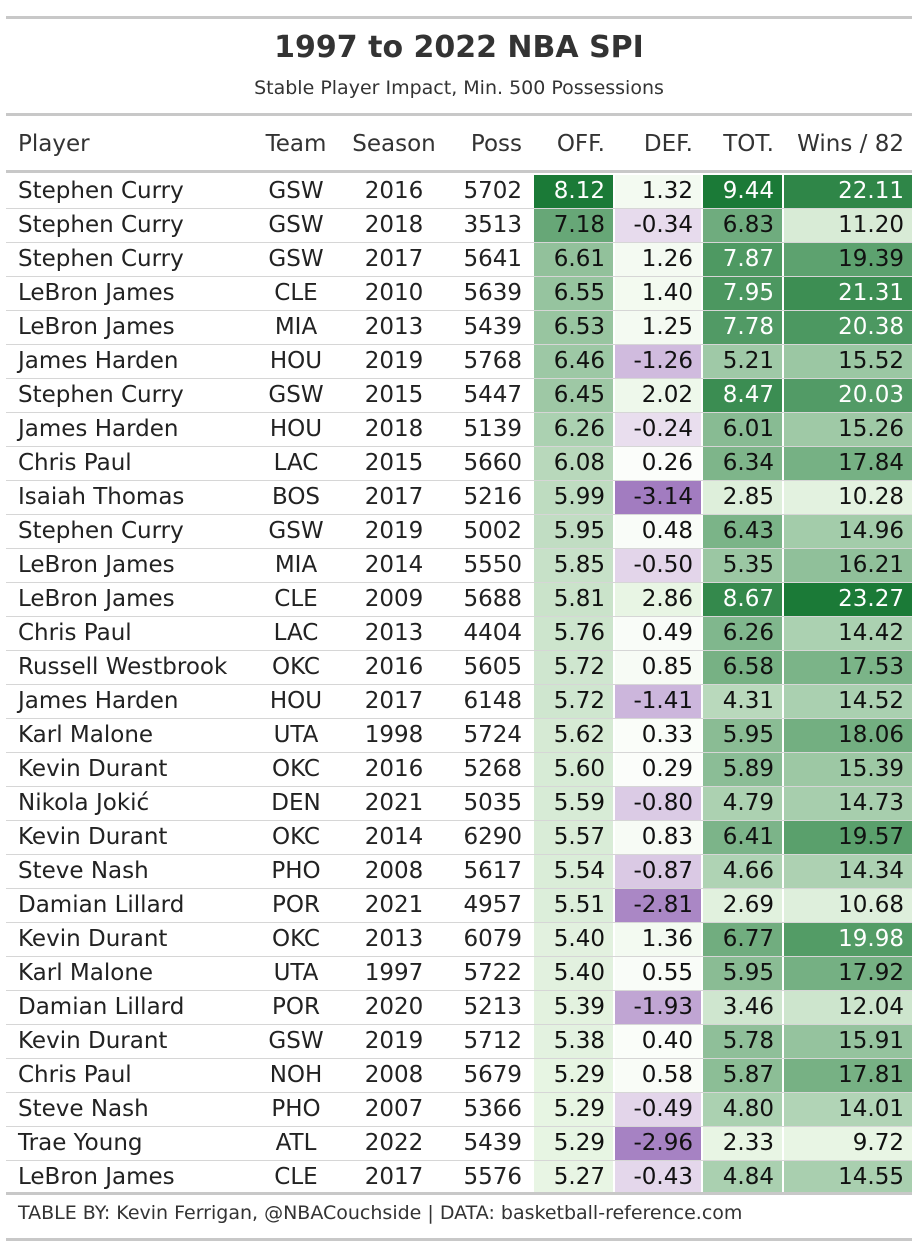 Image resolution: width=918 pixels, height=1252 pixels. I want to click on cell-off: 5.59, so click(573, 803).